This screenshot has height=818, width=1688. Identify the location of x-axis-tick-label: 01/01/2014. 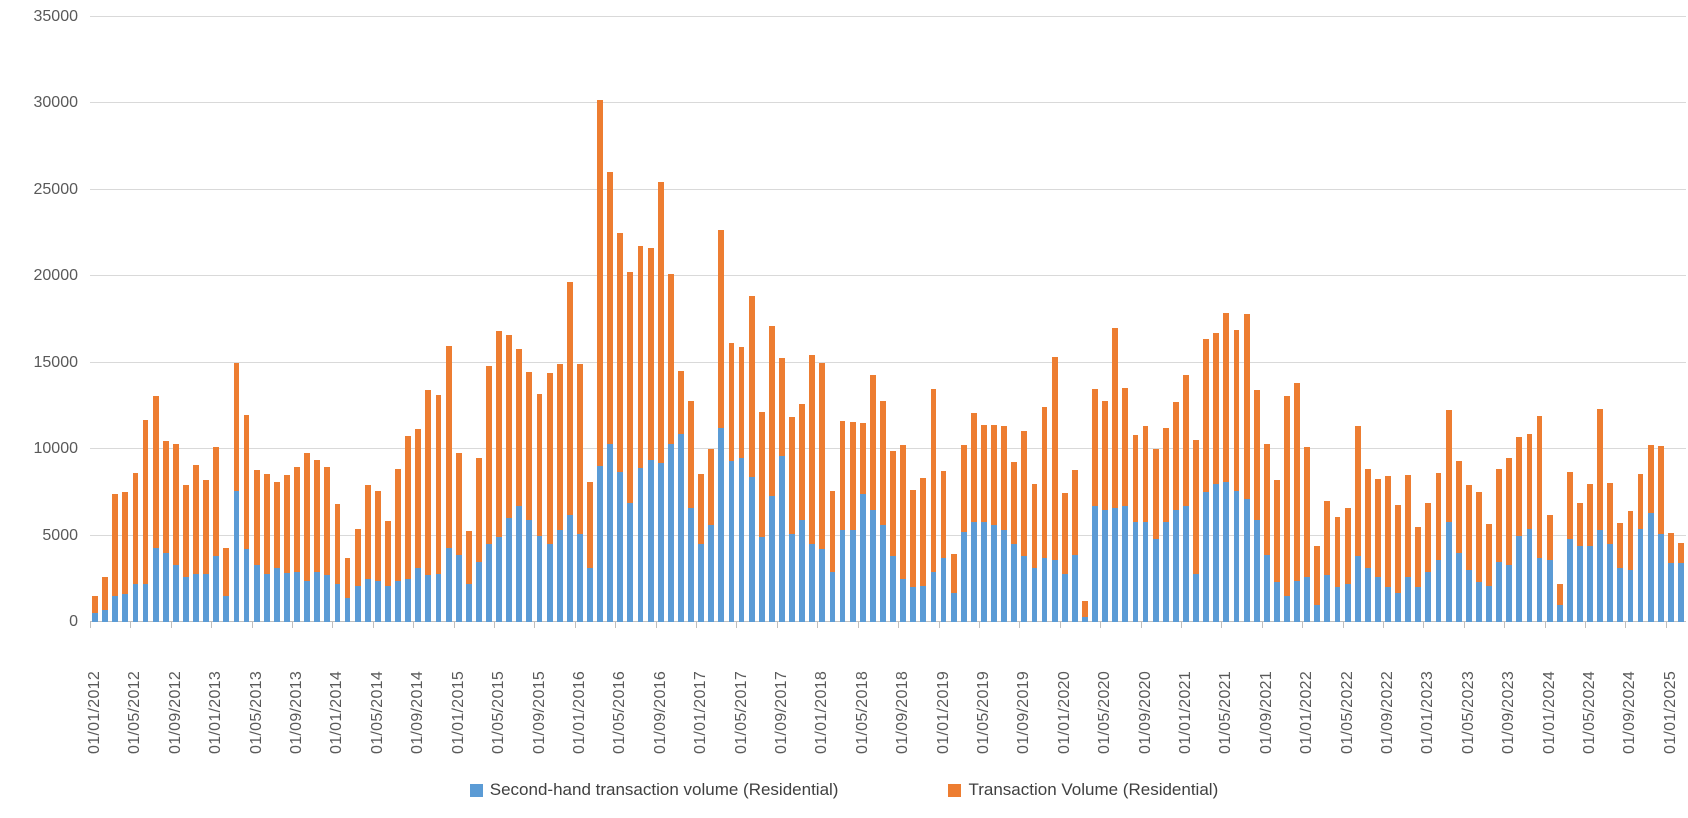
(337, 712).